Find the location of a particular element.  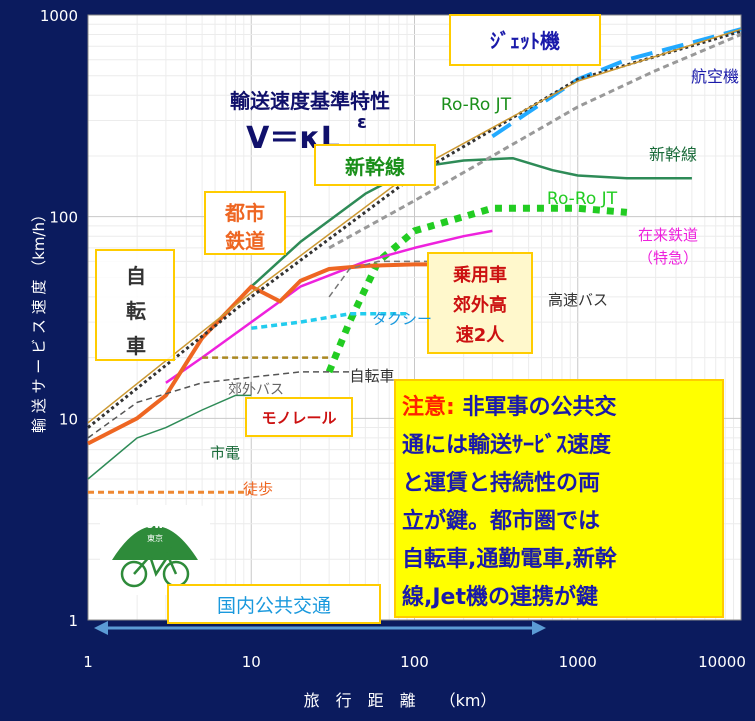

car-label-2: 郊外高 is located at coordinates (480, 305).